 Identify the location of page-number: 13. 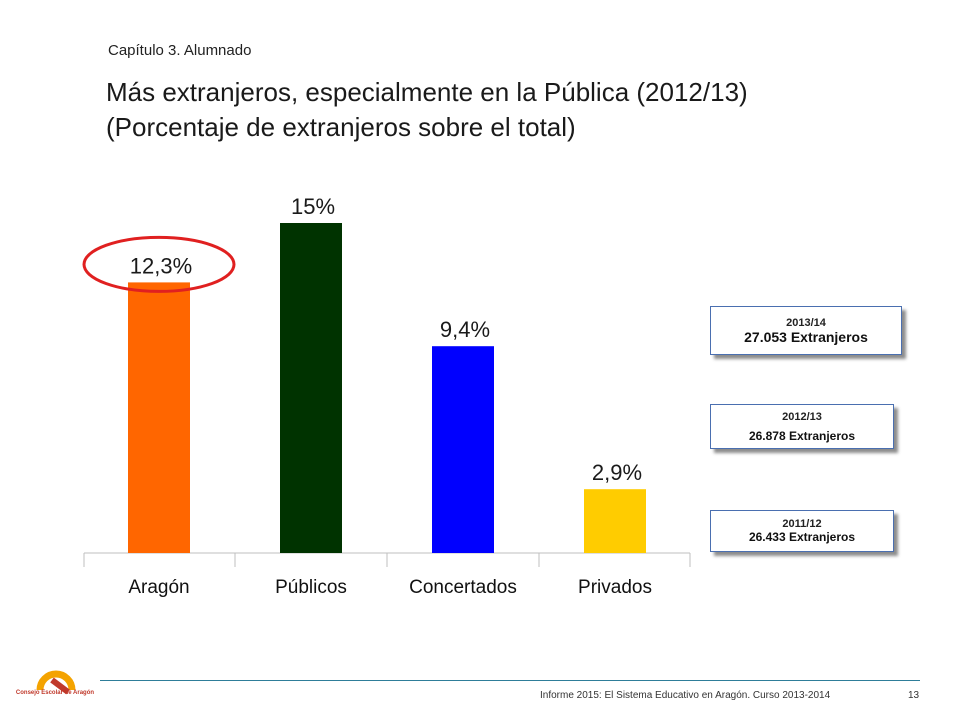
(914, 695).